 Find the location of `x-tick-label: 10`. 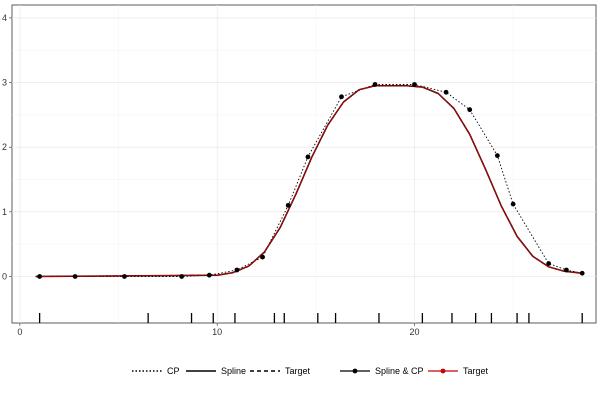

x-tick-label: 10 is located at coordinates (217, 332).